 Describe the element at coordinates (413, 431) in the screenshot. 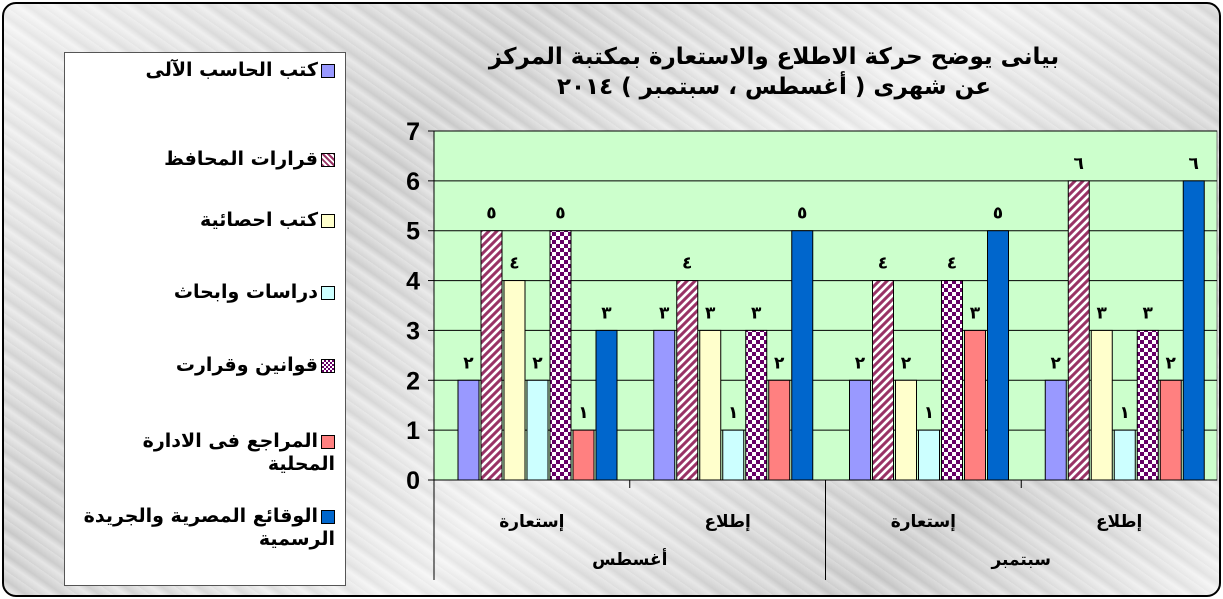

I see `y-tick-label: 1` at that location.